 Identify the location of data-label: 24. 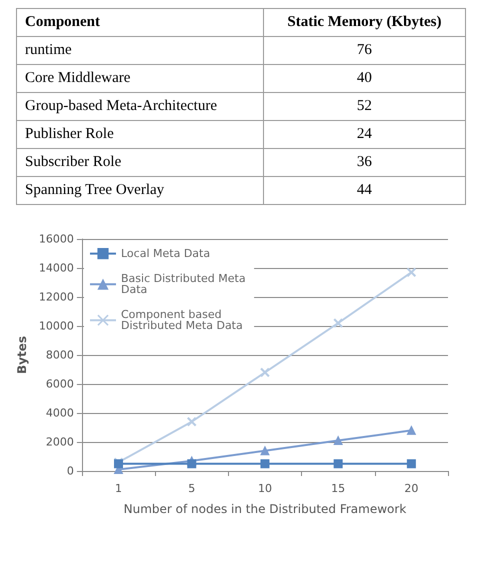
(364, 134).